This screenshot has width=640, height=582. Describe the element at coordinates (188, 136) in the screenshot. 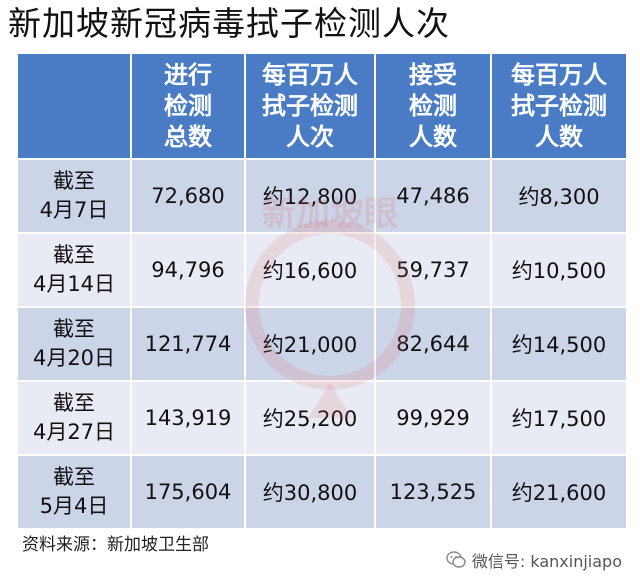

I see `header-line: 总数` at that location.